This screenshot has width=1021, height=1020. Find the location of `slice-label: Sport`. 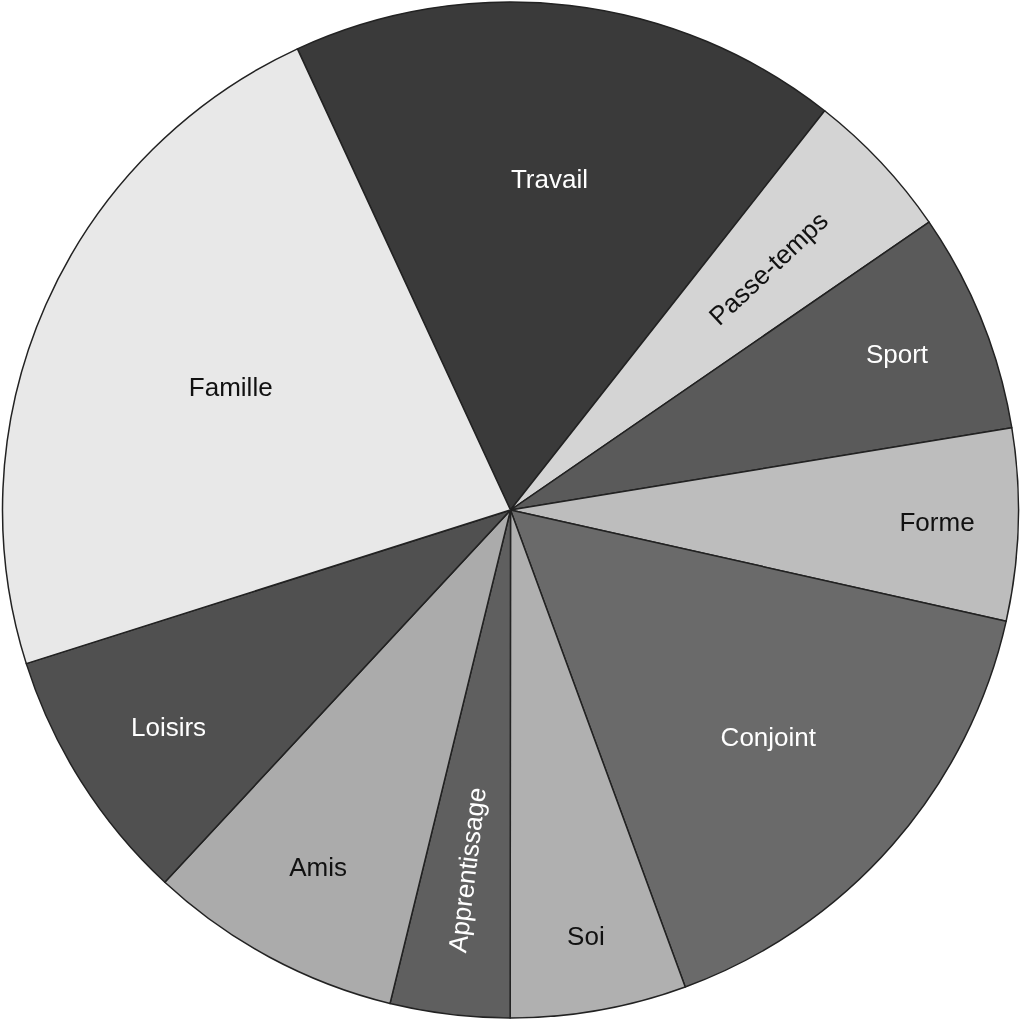

slice-label: Sport is located at coordinates (897, 354).